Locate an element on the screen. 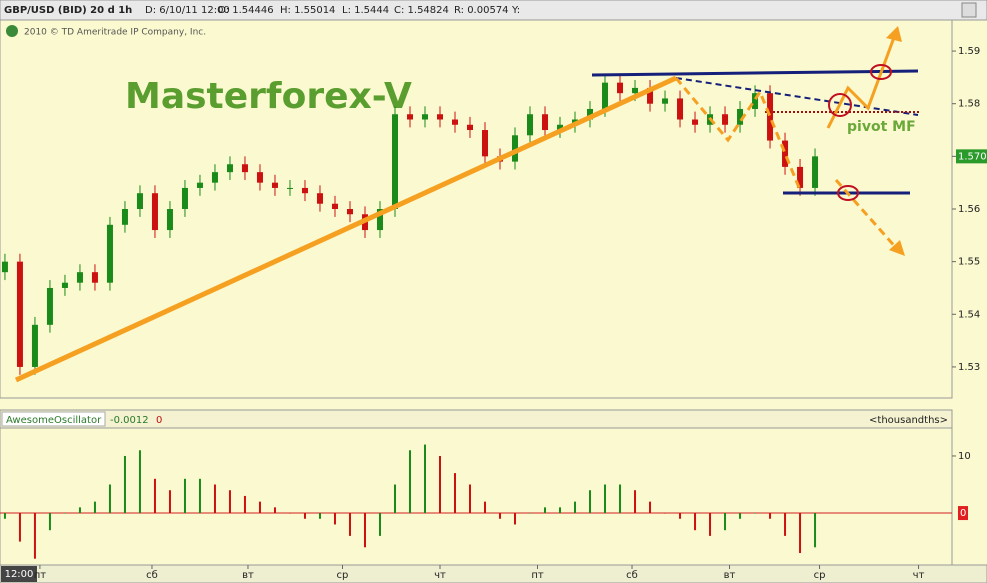 This screenshot has height=583, width=987. dashed-line is located at coordinates (797, 96).